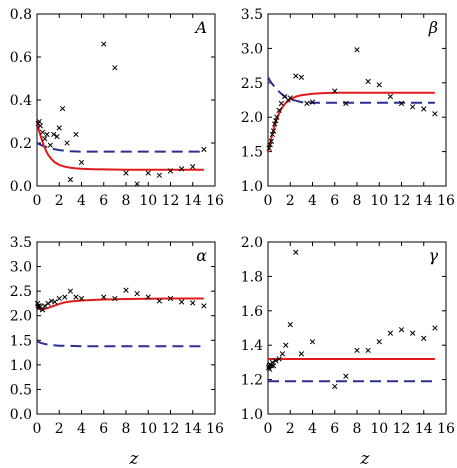  Describe the element at coordinates (37, 201) in the screenshot. I see `x-tick-label: 0` at that location.